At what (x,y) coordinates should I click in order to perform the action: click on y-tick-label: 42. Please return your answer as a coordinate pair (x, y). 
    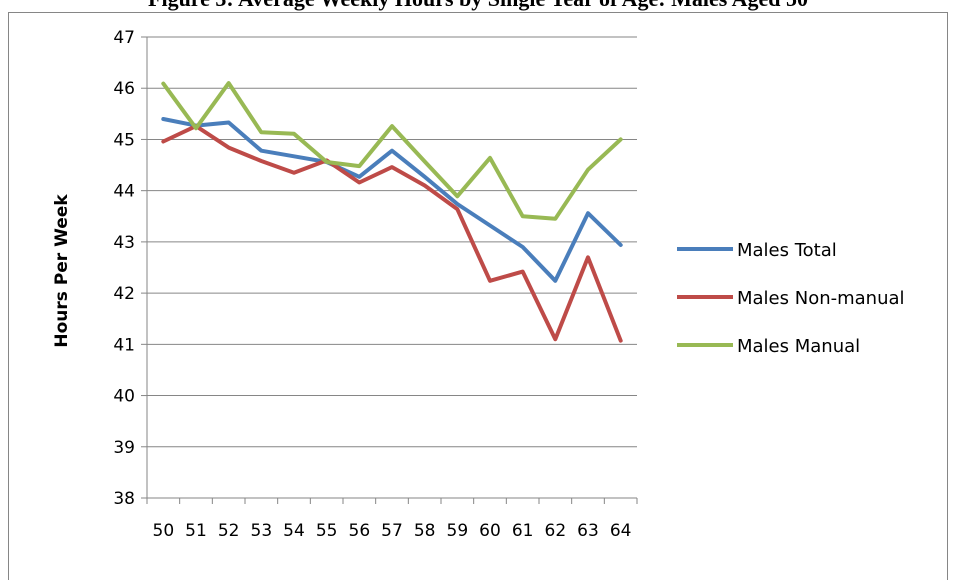
    Looking at the image, I should click on (124, 294).